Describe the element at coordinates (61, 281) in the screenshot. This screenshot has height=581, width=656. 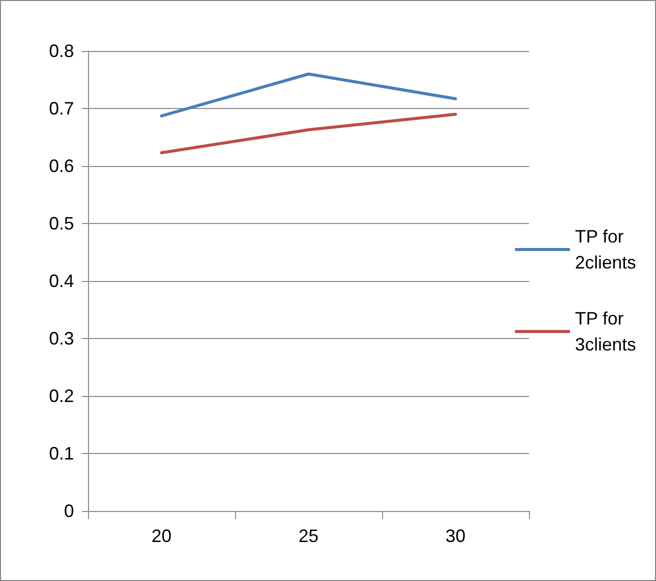
I see `y-tick-label: 0.4` at that location.